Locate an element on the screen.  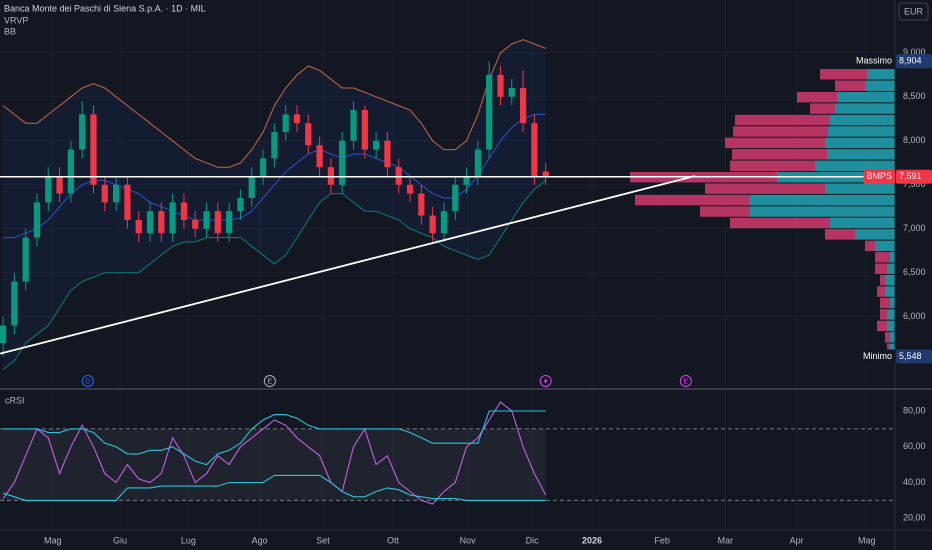
price-label-name-box is located at coordinates (873, 61).